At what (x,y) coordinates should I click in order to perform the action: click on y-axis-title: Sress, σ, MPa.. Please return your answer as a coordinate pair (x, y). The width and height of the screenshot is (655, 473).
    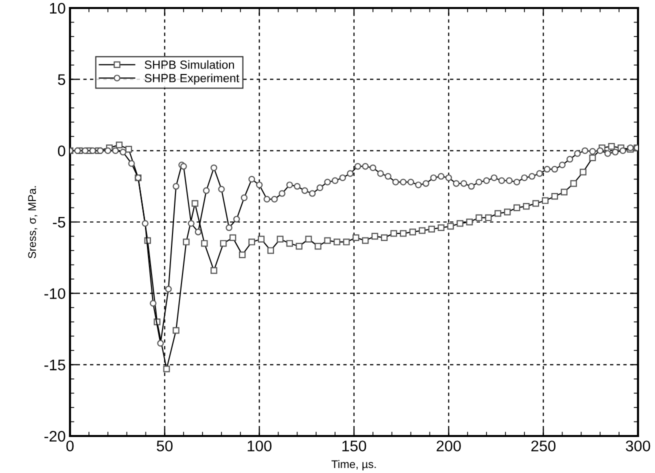
    Looking at the image, I should click on (33, 222).